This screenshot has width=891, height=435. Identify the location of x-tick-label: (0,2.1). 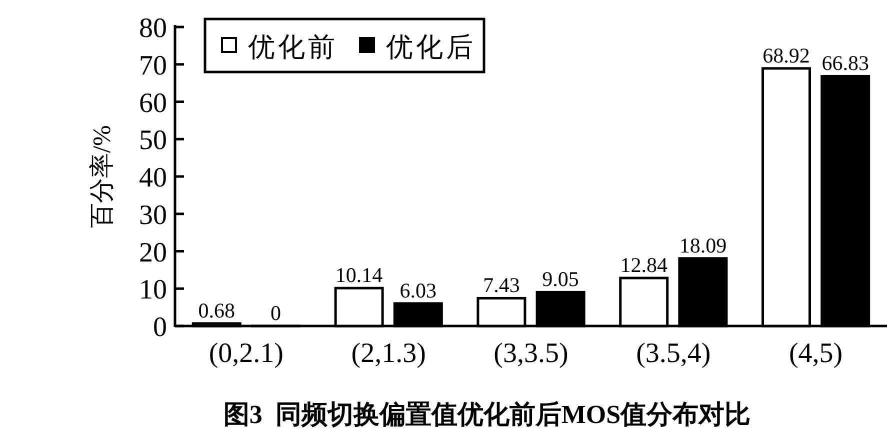
(246, 353).